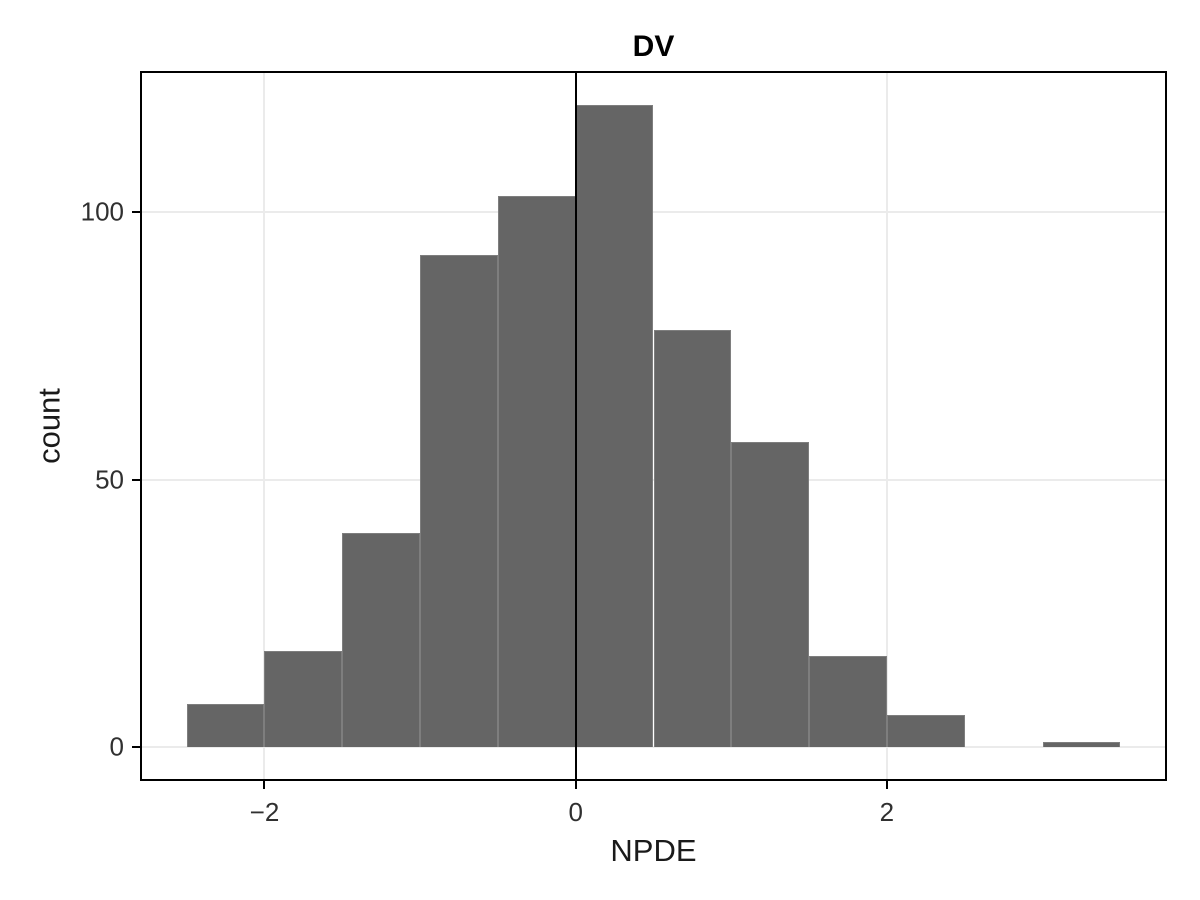 Image resolution: width=1200 pixels, height=900 pixels. Describe the element at coordinates (116, 746) in the screenshot. I see `y-tick-label: 0` at that location.